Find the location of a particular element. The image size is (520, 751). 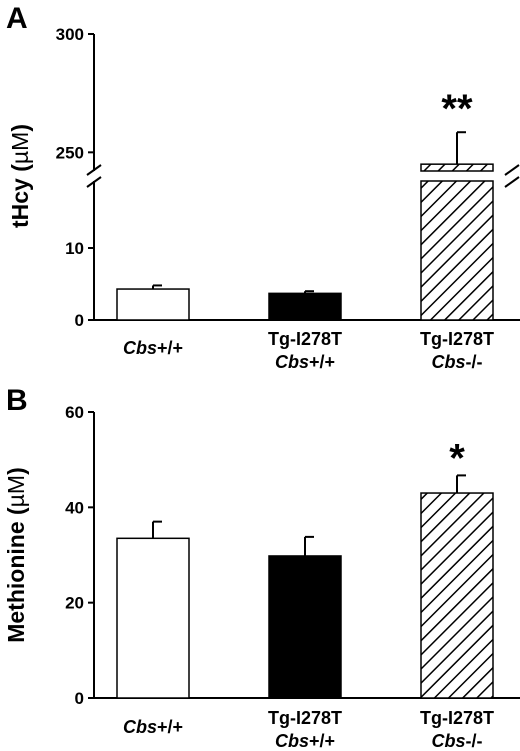

y-tick-label: 20 is located at coordinates (74, 603).